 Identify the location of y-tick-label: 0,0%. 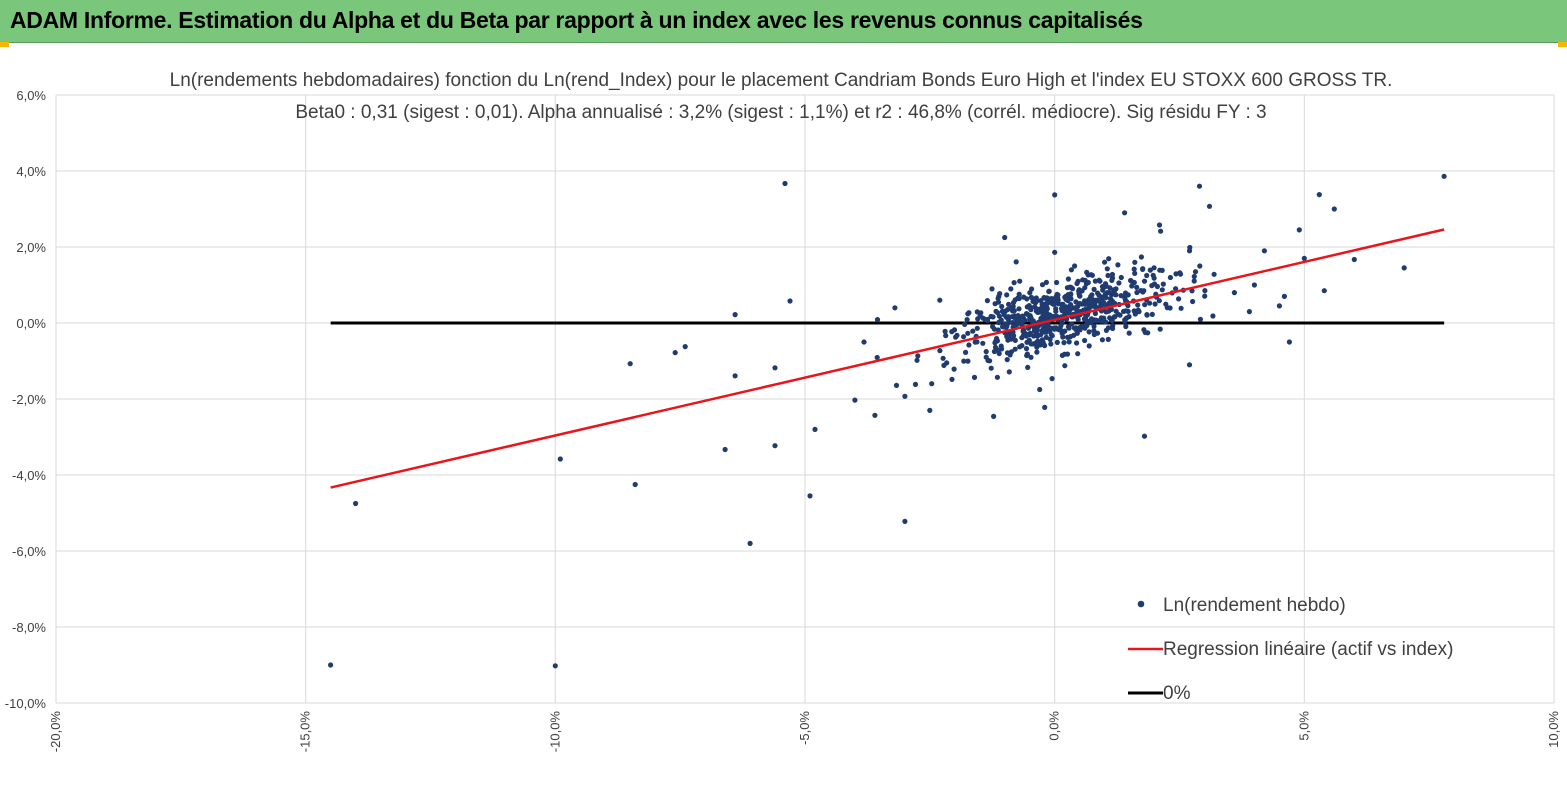
(31, 323).